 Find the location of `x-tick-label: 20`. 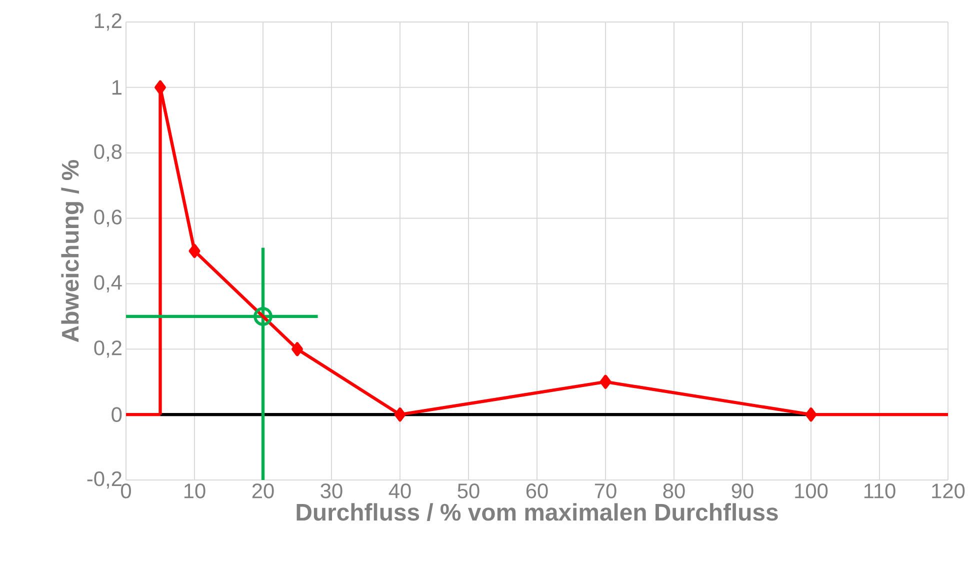

x-tick-label: 20 is located at coordinates (263, 491).